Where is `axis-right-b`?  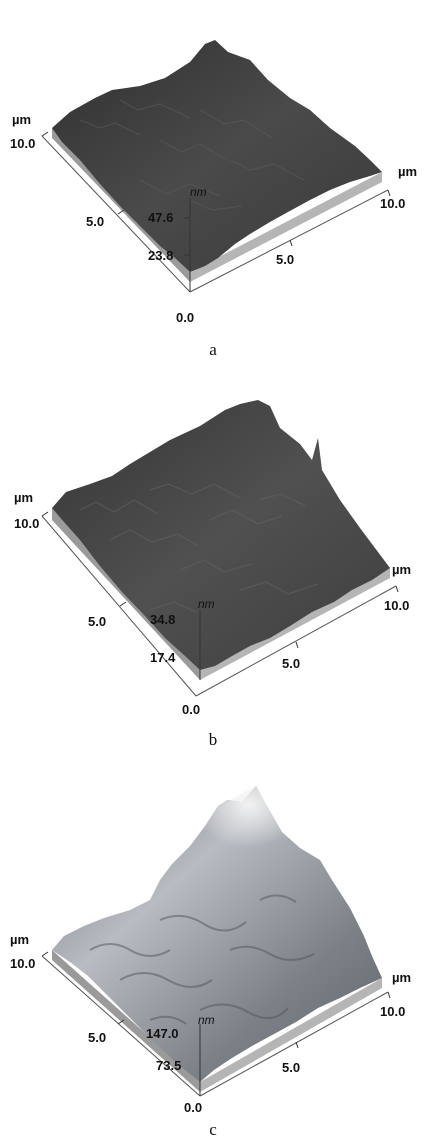 axis-right-b is located at coordinates (296, 641).